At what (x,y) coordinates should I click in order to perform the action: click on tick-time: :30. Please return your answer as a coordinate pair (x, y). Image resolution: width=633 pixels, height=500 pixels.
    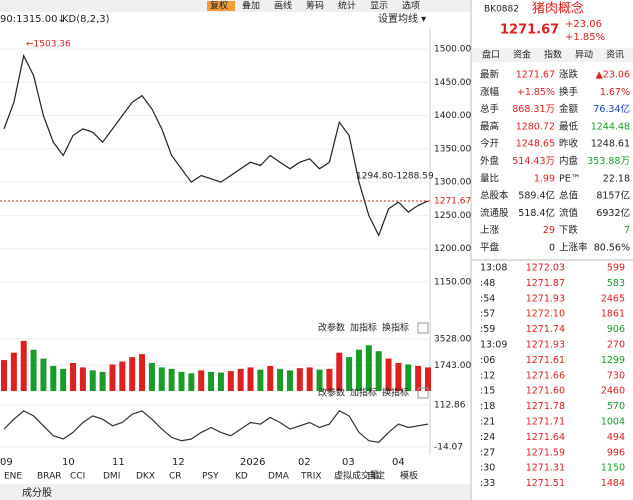
    Looking at the image, I should click on (487, 468).